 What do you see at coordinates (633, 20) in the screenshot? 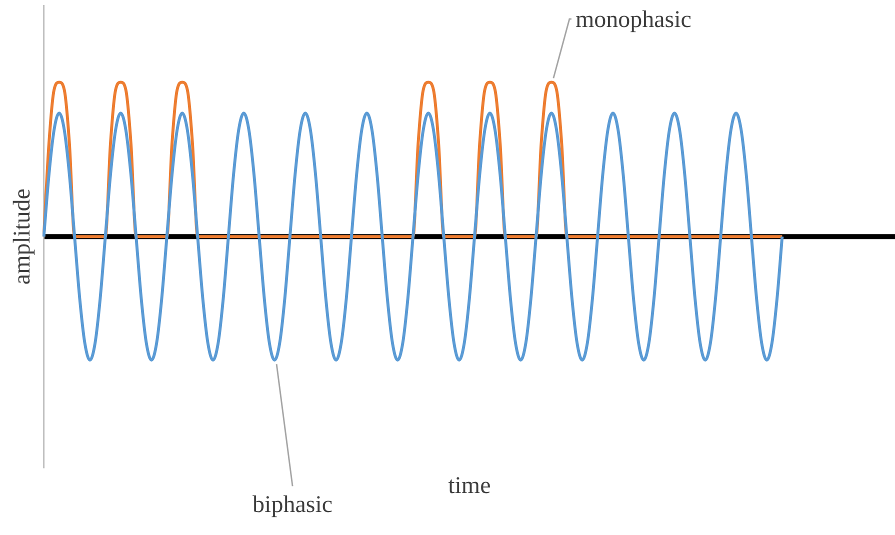
I see `text: monophasic` at bounding box center [633, 20].